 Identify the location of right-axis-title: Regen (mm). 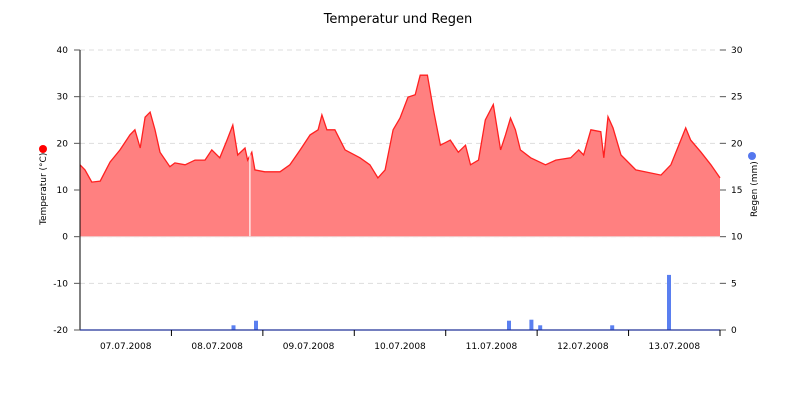
(755, 189).